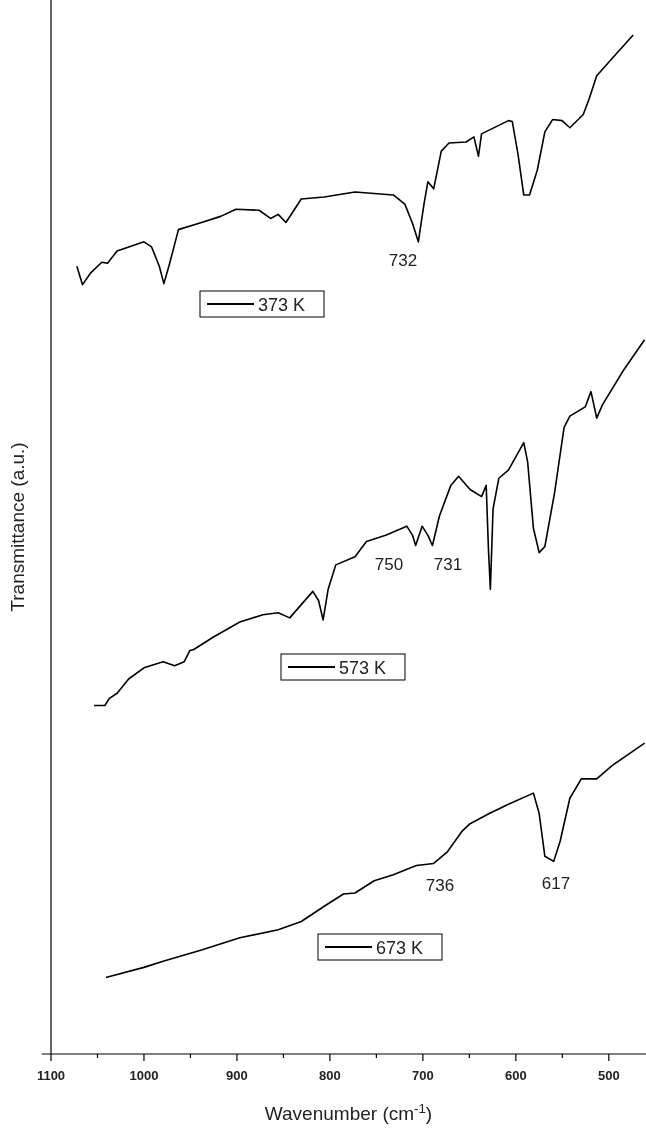 This screenshot has width=646, height=1130. Describe the element at coordinates (608, 1075) in the screenshot. I see `x-tick-label: 500` at that location.